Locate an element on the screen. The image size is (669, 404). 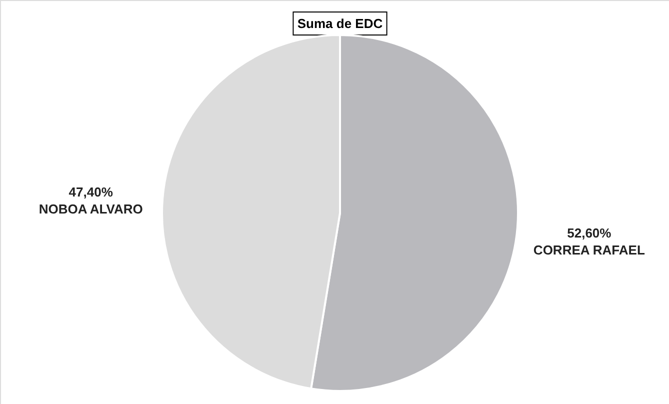
chart-title: Suma de EDC is located at coordinates (340, 23).